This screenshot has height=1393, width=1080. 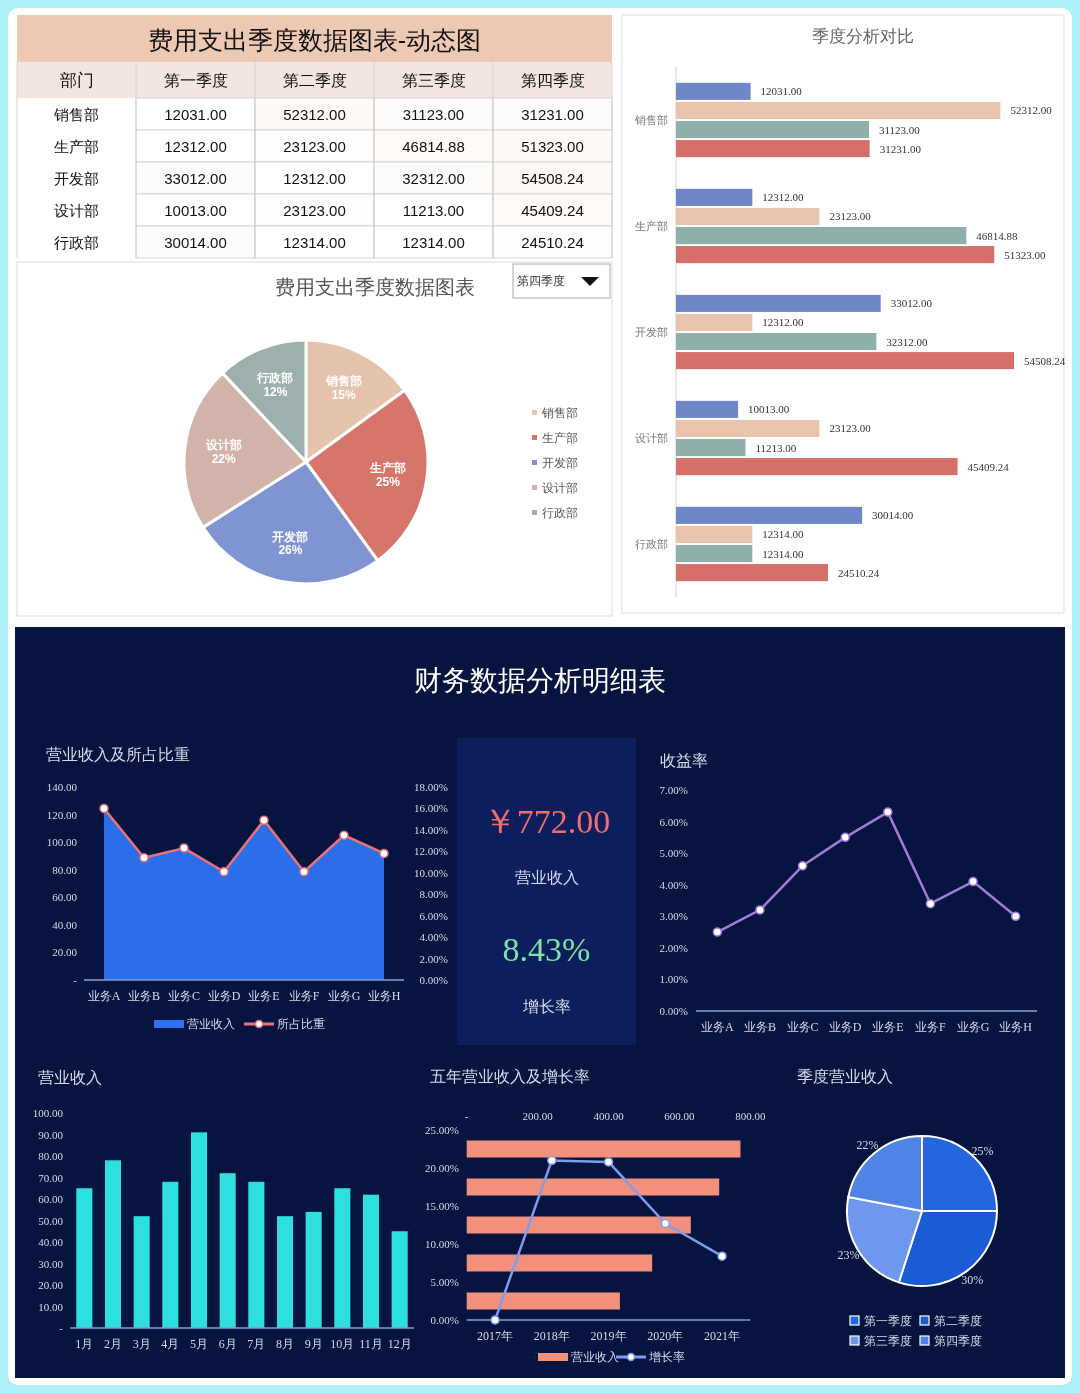 What do you see at coordinates (759, 1027) in the screenshot?
I see `x-tick-label: 业务B` at bounding box center [759, 1027].